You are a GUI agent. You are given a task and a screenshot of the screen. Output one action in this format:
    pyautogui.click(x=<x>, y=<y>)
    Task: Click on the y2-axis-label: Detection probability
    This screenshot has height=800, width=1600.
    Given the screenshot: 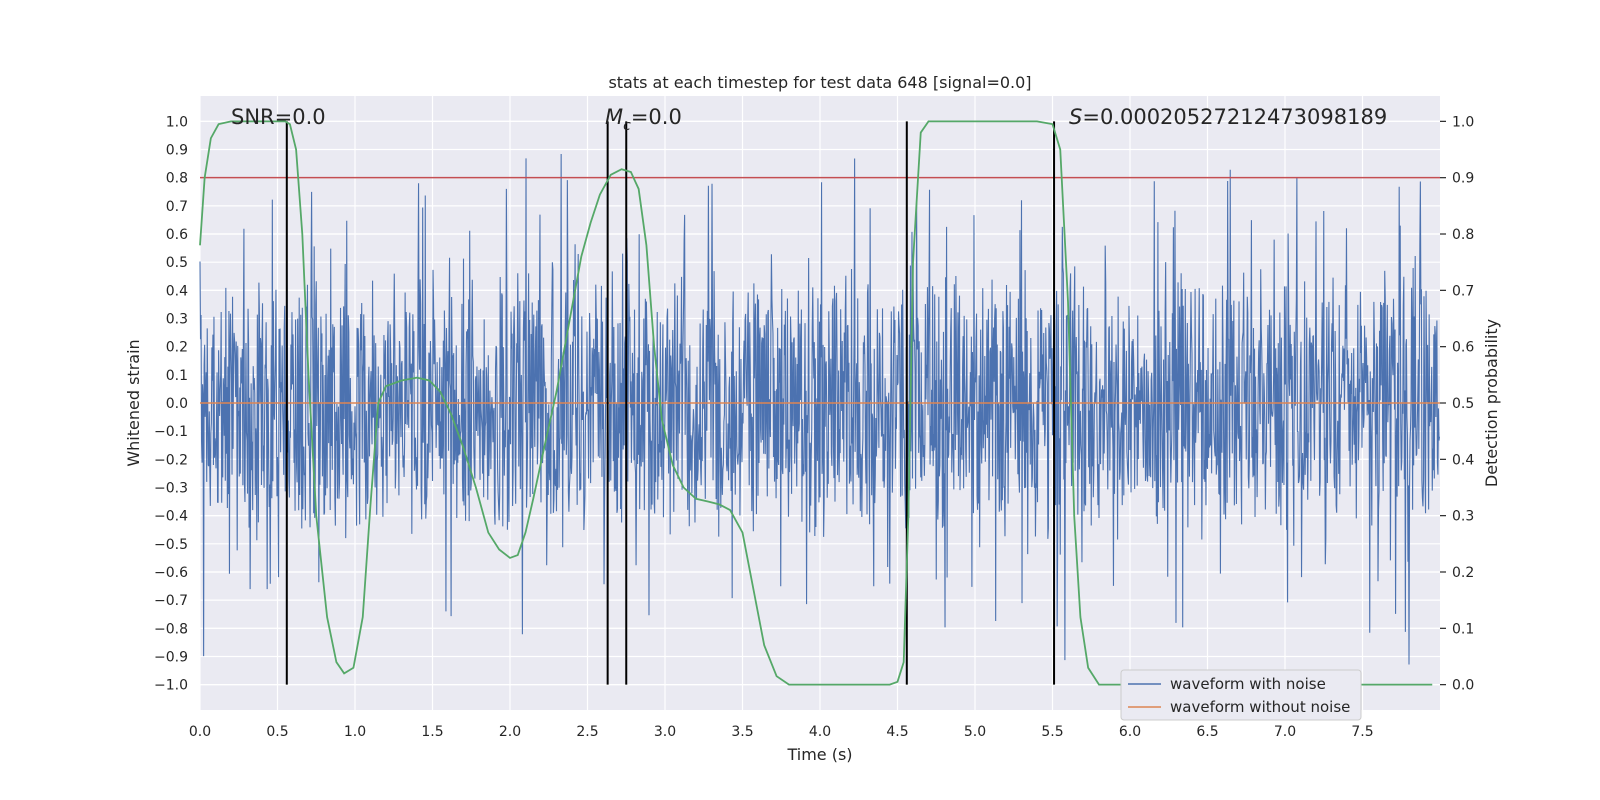 What is the action you would take?
    pyautogui.click(x=1491, y=403)
    